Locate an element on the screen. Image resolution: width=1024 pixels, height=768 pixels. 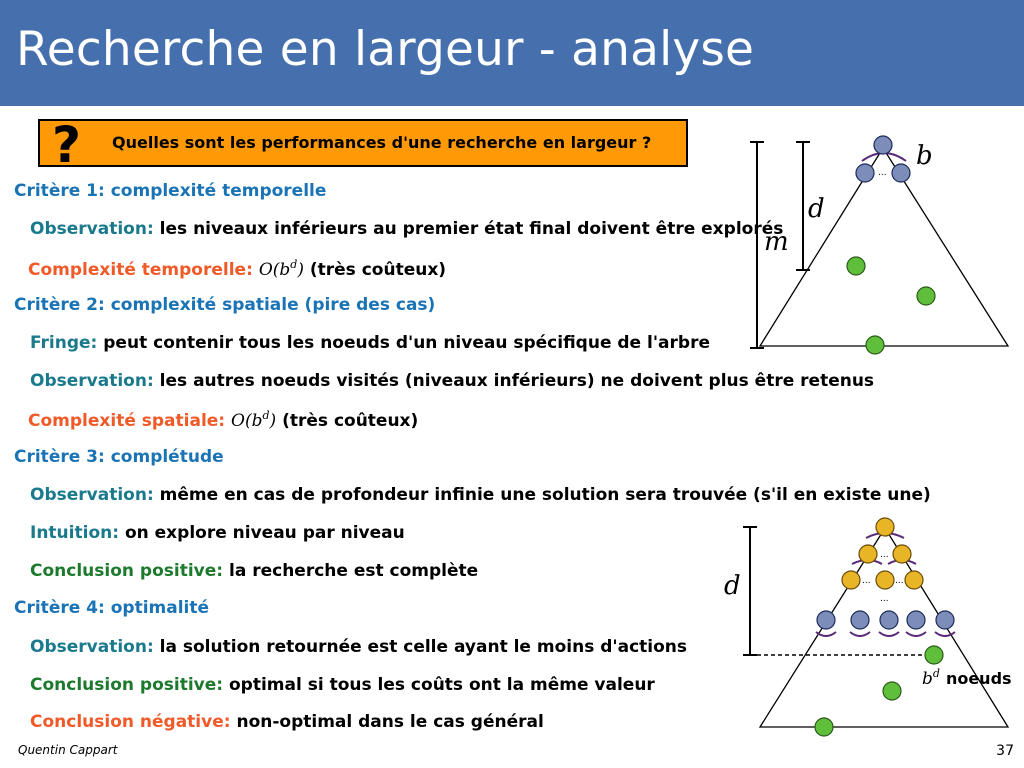
slide-title: Recherche en largeur - analyse is located at coordinates (385, 49).